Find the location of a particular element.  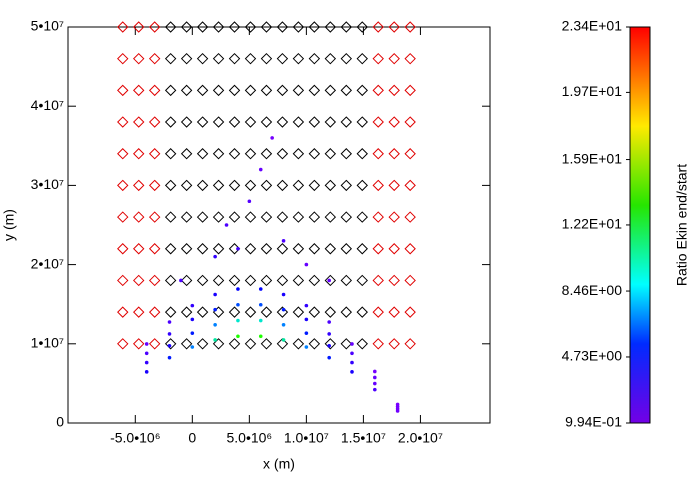

x-tick-label: 0 is located at coordinates (192, 438).